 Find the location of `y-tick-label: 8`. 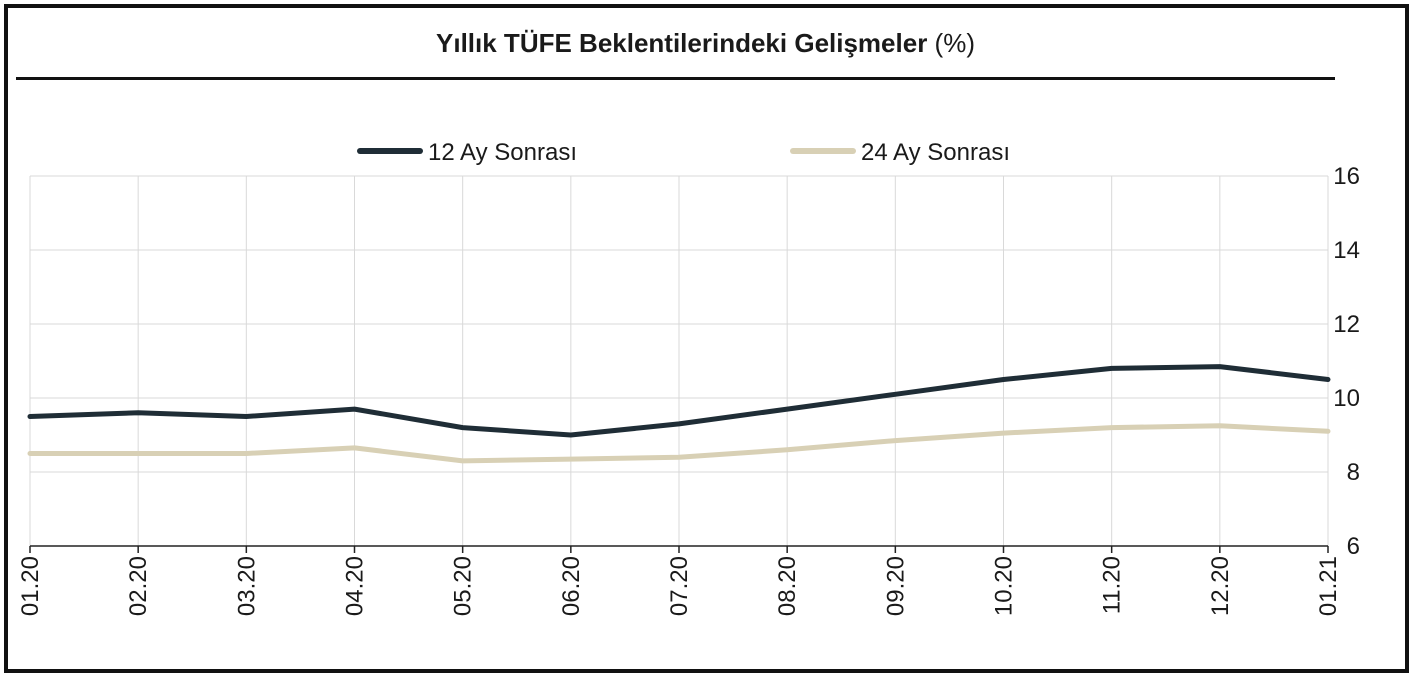

y-tick-label: 8 is located at coordinates (1353, 472).